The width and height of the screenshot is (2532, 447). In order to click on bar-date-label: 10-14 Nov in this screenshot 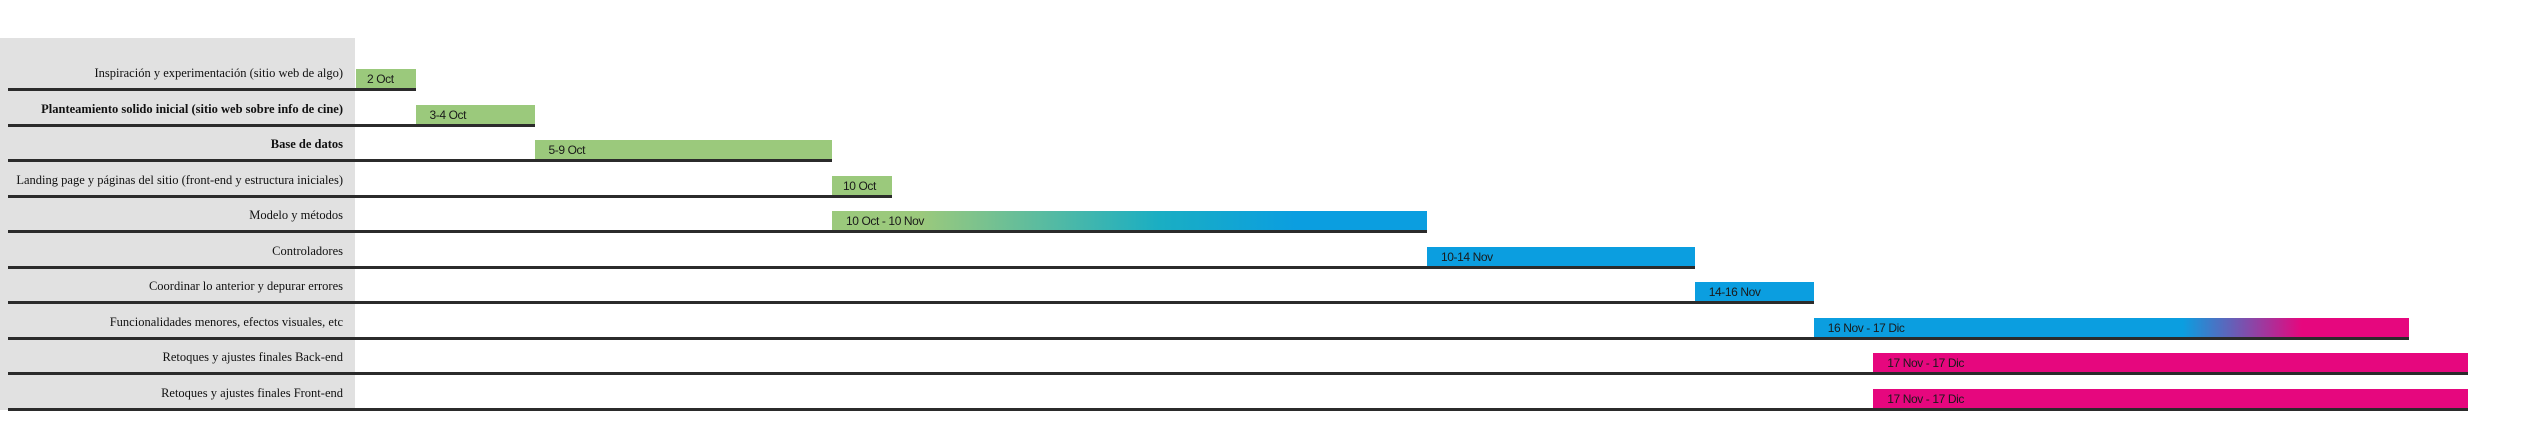, I will do `click(1467, 256)`.